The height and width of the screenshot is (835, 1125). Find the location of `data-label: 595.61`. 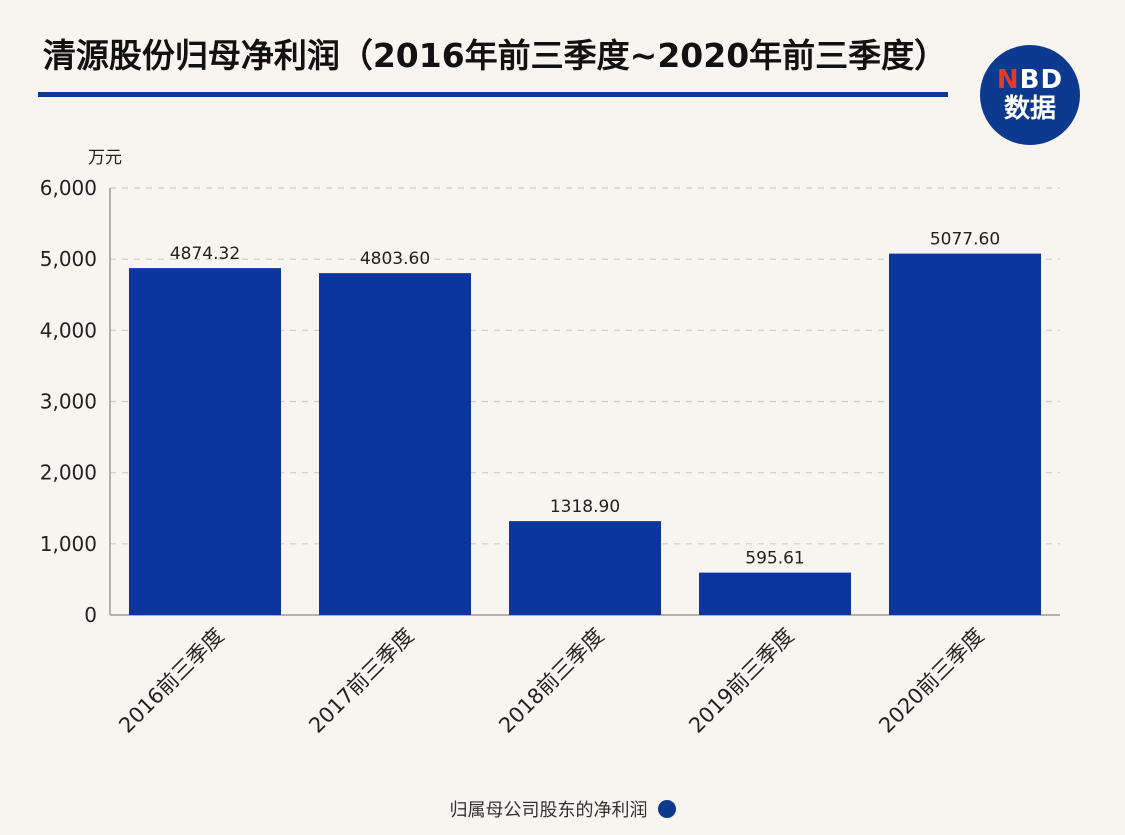

data-label: 595.61 is located at coordinates (774, 559).